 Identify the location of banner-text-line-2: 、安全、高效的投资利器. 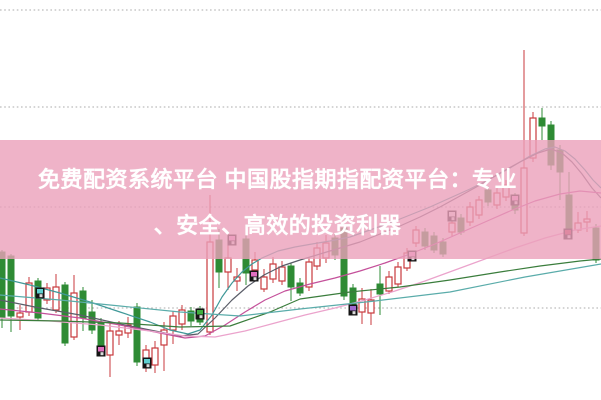
(277, 225).